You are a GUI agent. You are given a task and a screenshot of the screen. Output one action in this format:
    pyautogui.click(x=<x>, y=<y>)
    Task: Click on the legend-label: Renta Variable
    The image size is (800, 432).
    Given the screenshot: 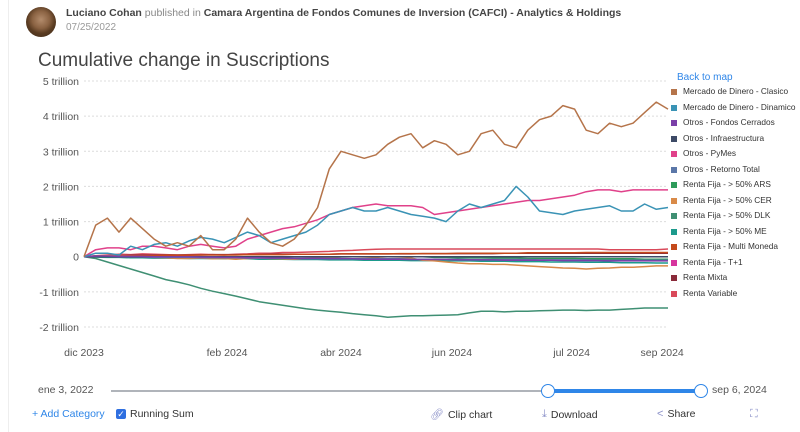 What is the action you would take?
    pyautogui.click(x=710, y=292)
    